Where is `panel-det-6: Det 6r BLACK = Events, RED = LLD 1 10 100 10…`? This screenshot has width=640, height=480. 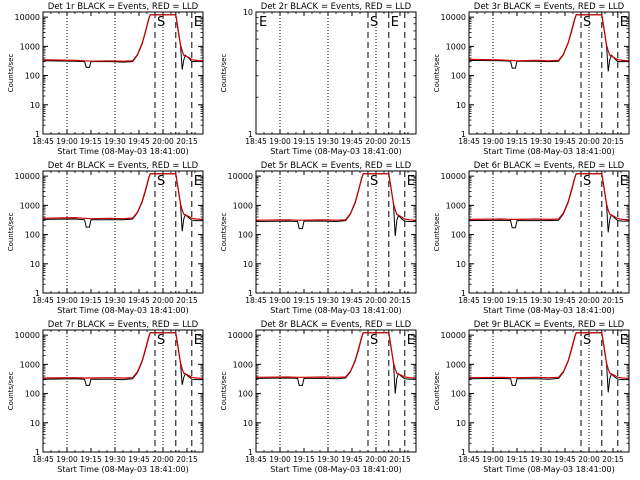 panel-det-6: Det 6r BLACK = Events, RED = LLD 1 10 100 10… is located at coordinates (531, 238).